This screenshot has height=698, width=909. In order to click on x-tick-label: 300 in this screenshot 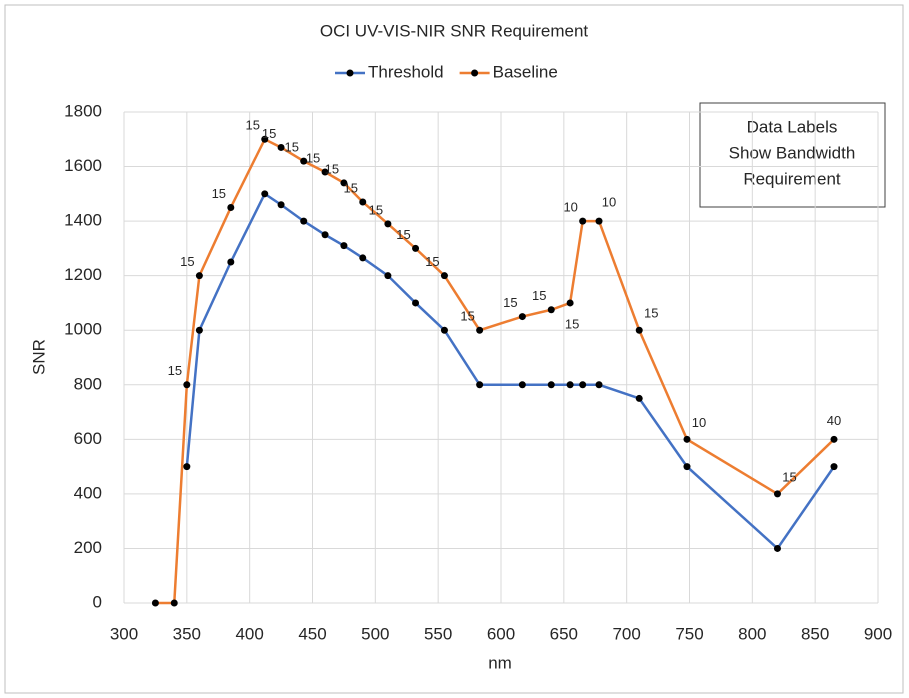, I will do `click(124, 633)`.